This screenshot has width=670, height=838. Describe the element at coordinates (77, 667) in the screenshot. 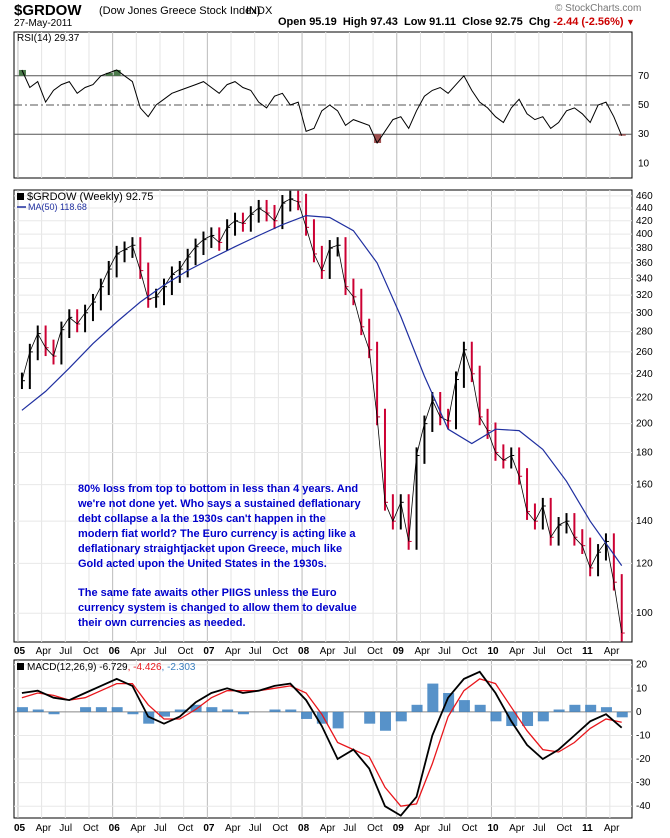

I see `macd-title-main: MACD(12,26,9) -6.729` at that location.